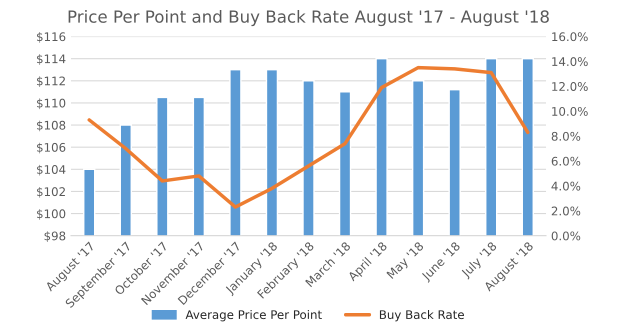 This screenshot has height=332, width=617. What do you see at coordinates (51, 148) in the screenshot?
I see `y-tick-label: $106` at bounding box center [51, 148].